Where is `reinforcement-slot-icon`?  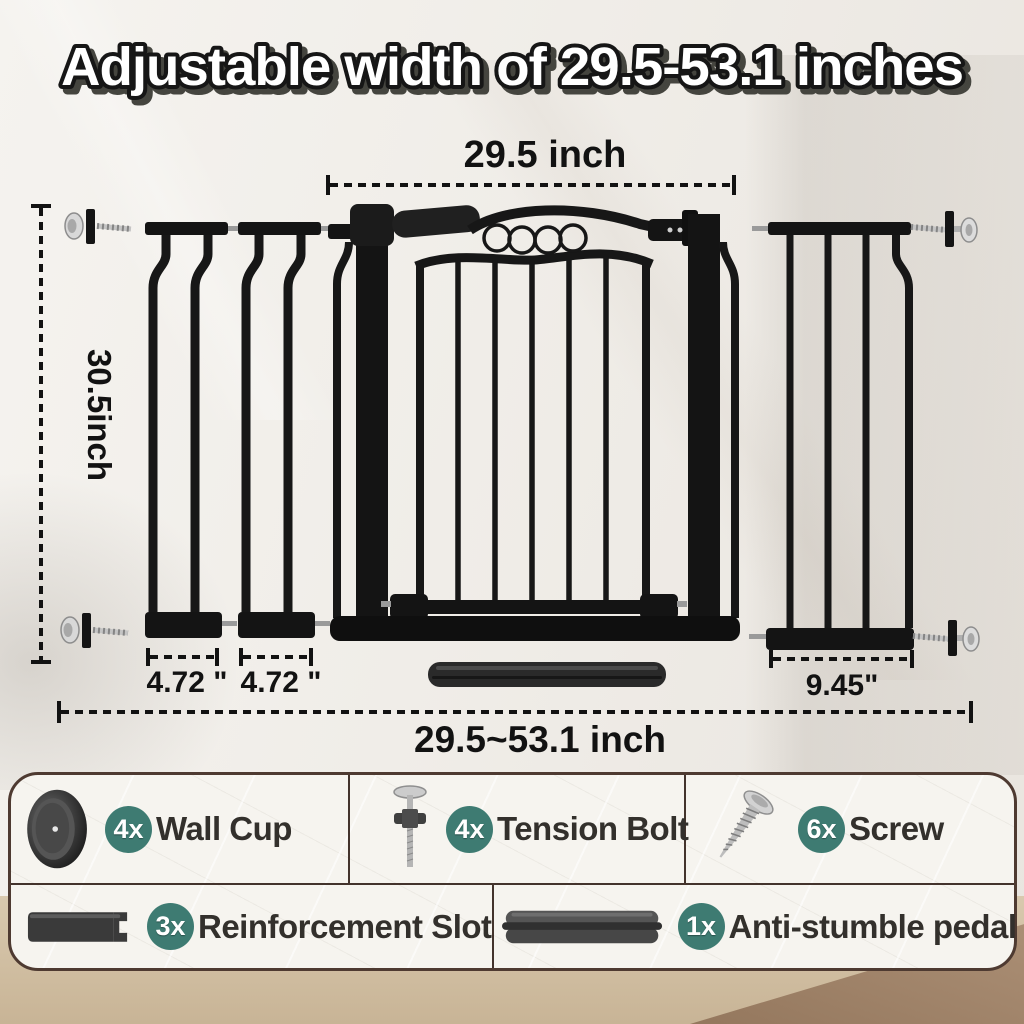
reinforcement-slot-icon is located at coordinates (77, 926).